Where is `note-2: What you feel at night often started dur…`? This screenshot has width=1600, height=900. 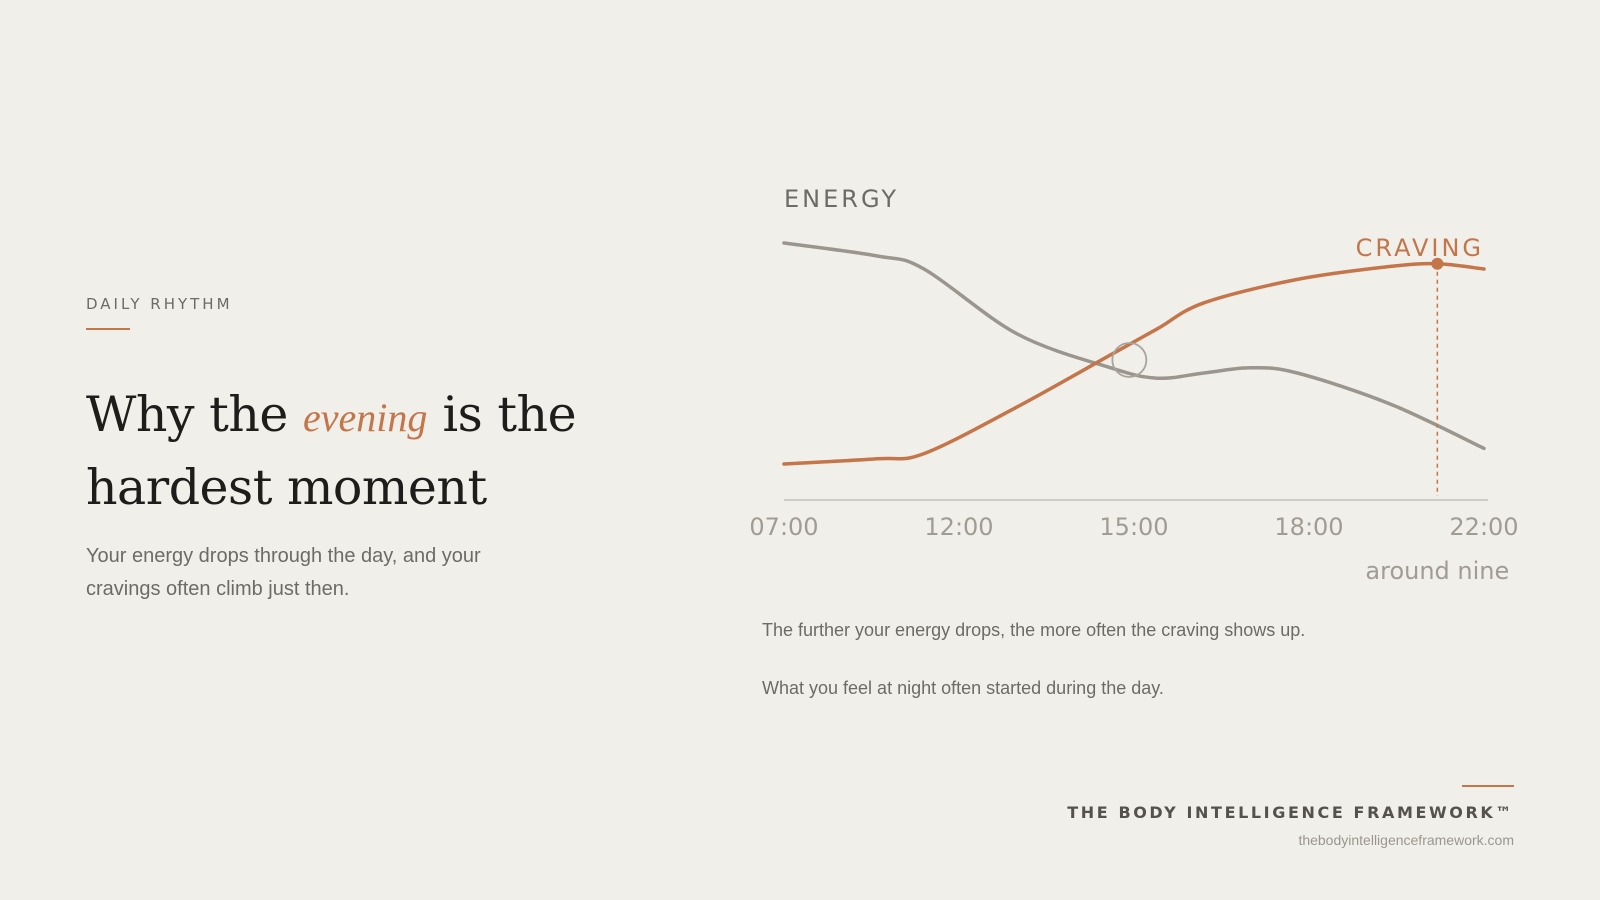
note-2: What you feel at night often started dur… is located at coordinates (963, 688).